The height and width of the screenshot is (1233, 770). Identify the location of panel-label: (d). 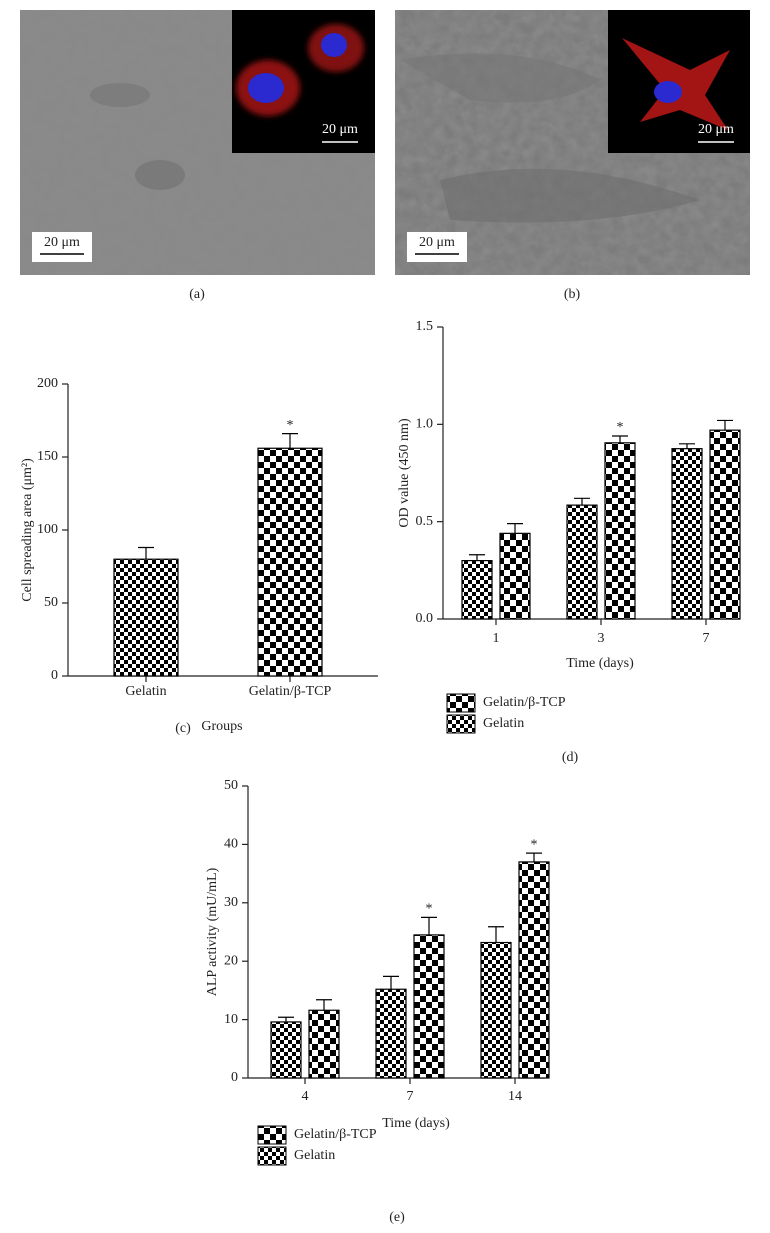
(570, 757).